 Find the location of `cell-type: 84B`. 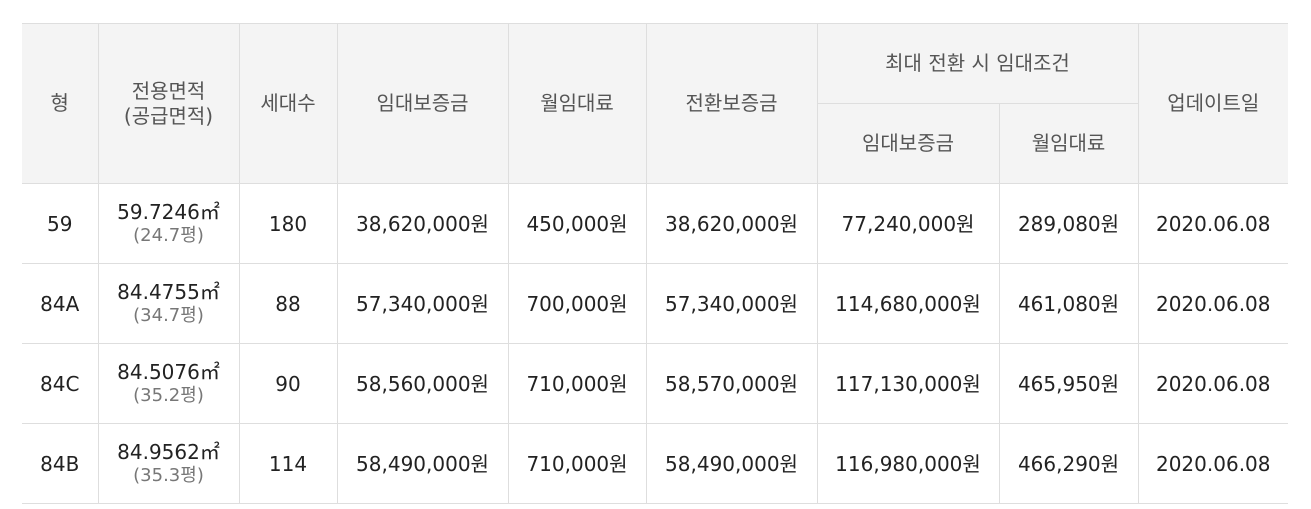

cell-type: 84B is located at coordinates (60, 463).